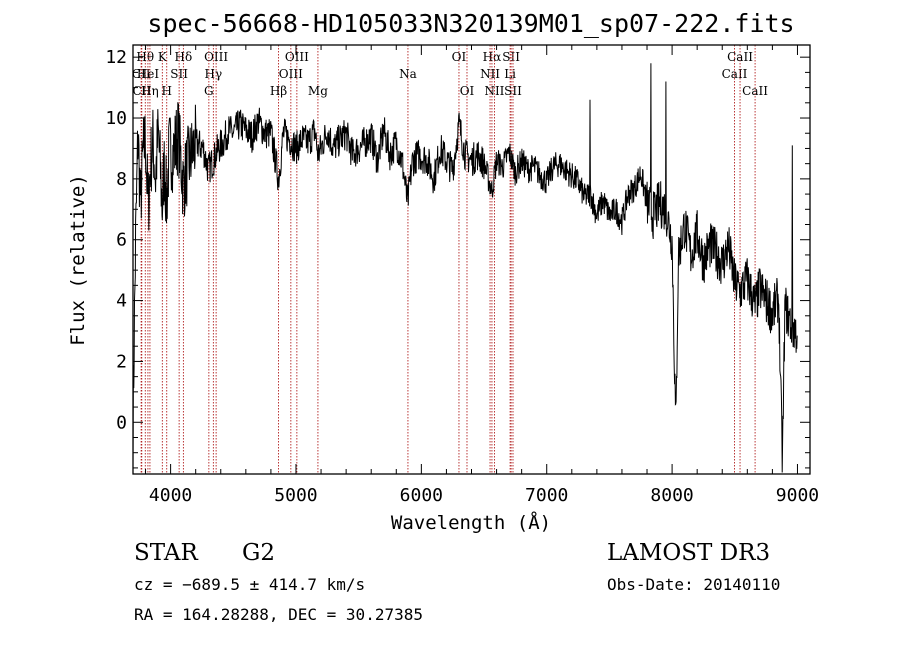 The width and height of the screenshot is (900, 649). Describe the element at coordinates (492, 57) in the screenshot. I see `marker-label: Hα` at that location.